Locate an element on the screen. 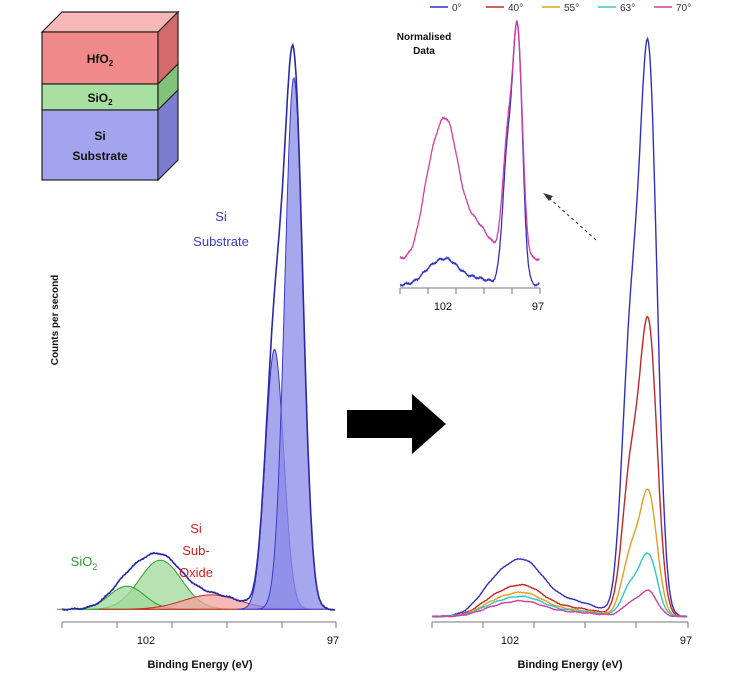  series-line-63° is located at coordinates (559, 585).